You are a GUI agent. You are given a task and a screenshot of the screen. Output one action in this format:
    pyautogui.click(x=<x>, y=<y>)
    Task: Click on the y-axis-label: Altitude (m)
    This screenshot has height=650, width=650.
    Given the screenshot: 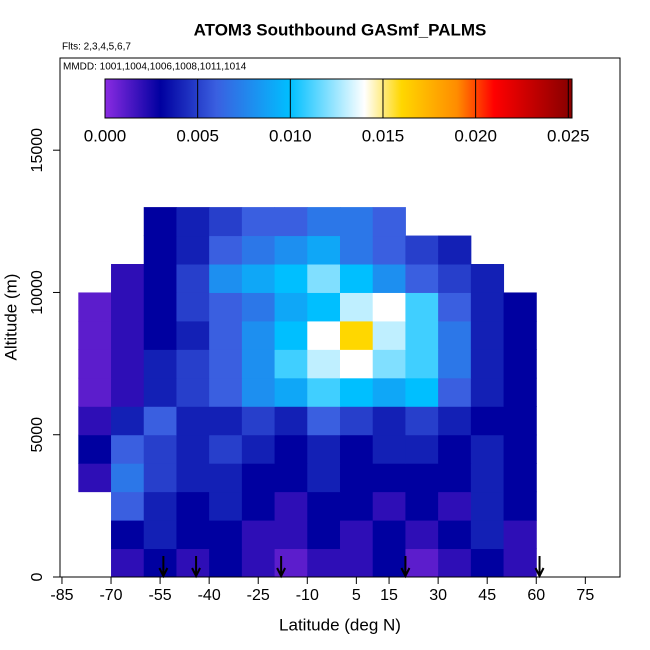 What is the action you would take?
    pyautogui.click(x=10, y=317)
    